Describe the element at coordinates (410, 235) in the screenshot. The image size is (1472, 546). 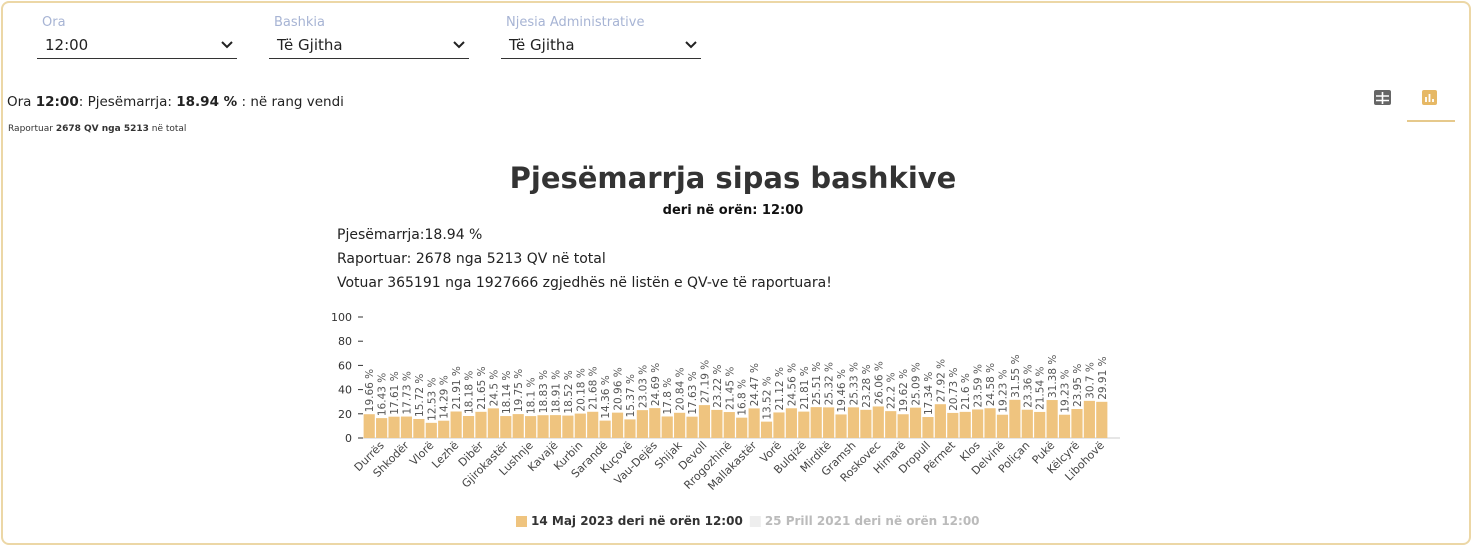
I see `info-line: Pjesëmarrja:18.94 %` at that location.